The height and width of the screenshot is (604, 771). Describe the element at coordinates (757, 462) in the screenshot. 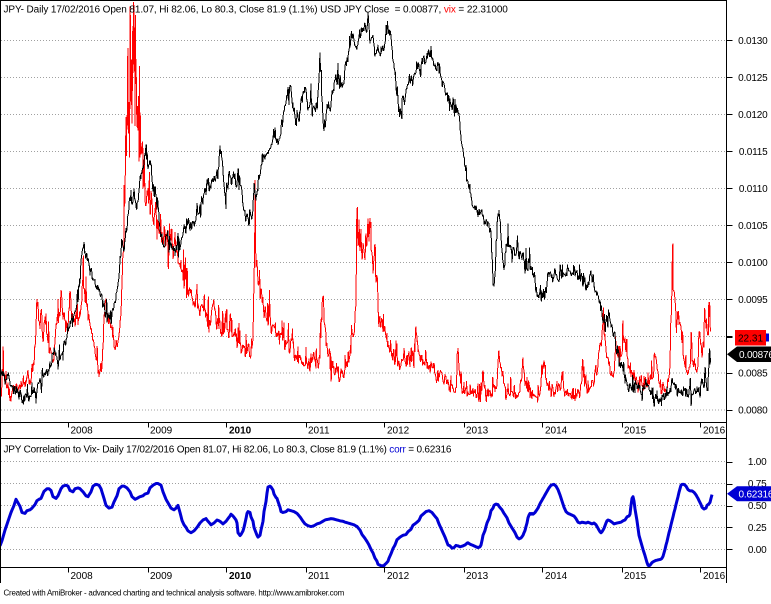

I see `svg-text: 1.00` at that location.